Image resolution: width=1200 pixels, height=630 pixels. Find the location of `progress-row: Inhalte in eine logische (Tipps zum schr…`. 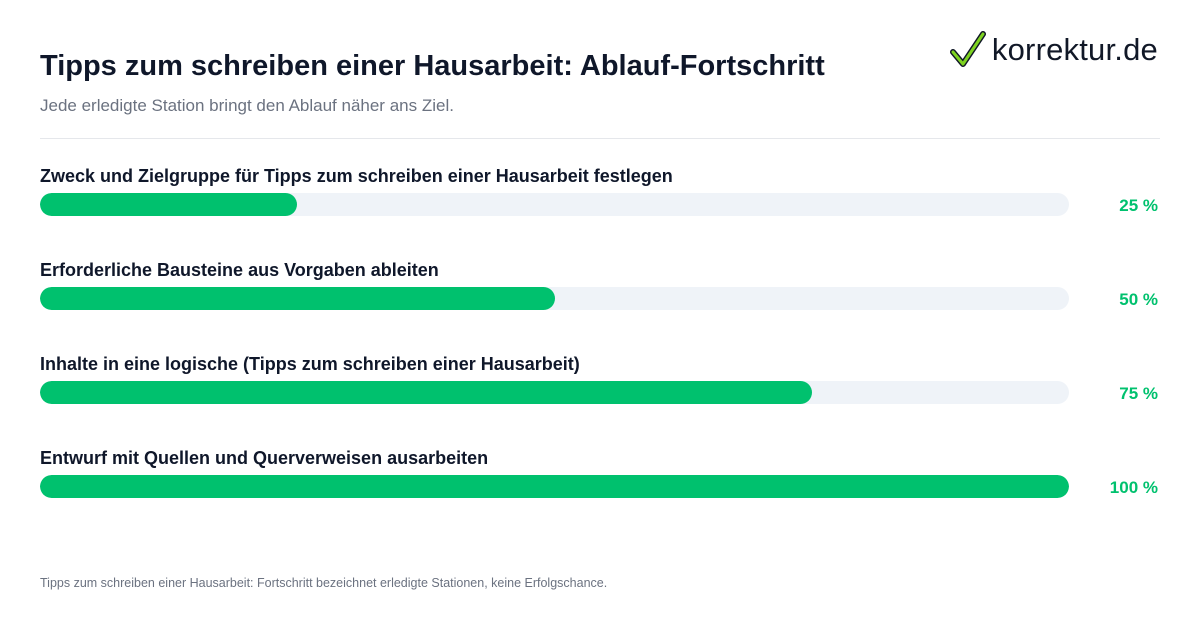

progress-row: Inhalte in eine logische (Tipps zum schr… is located at coordinates (600, 384).